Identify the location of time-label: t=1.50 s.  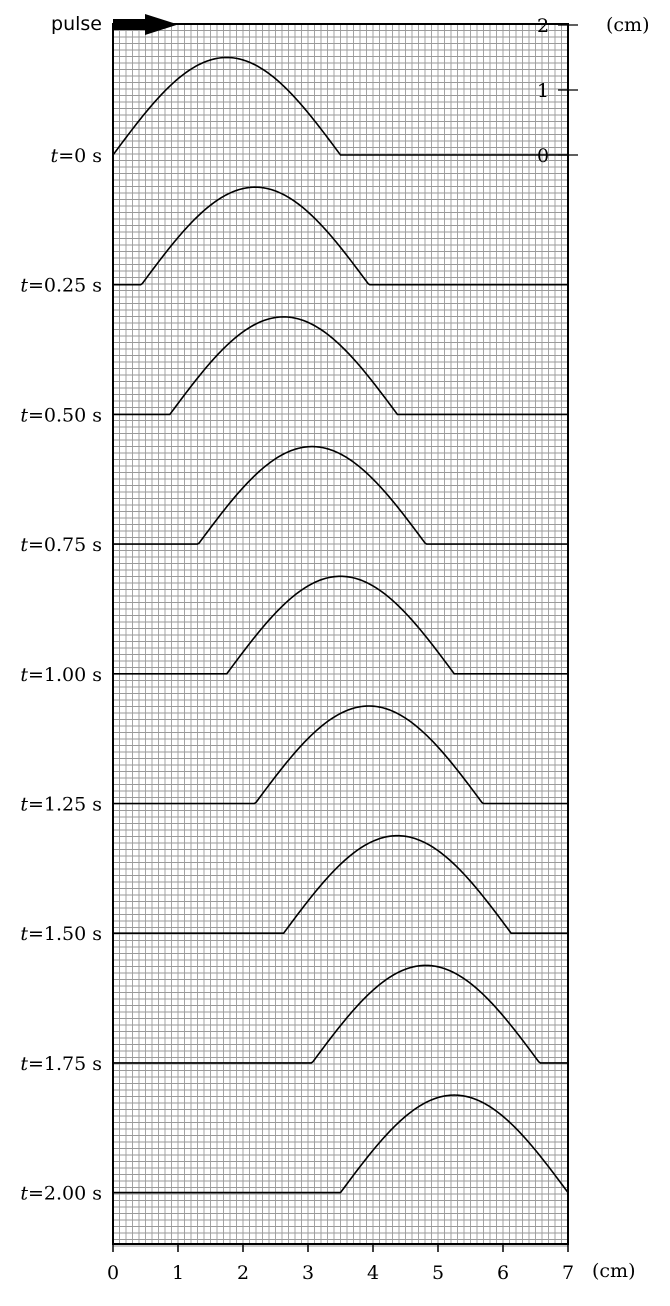
(61, 934).